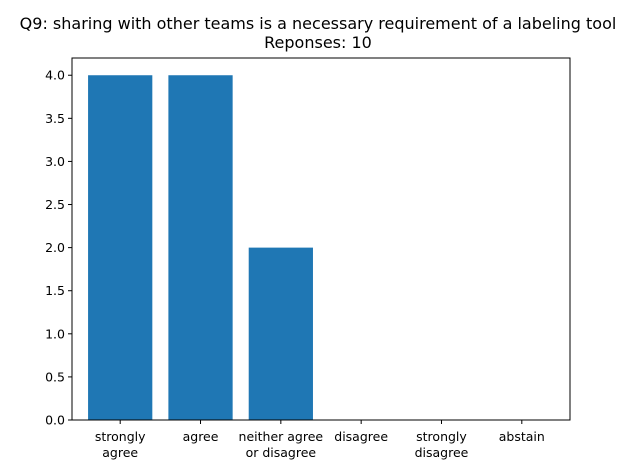 The height and width of the screenshot is (469, 639). What do you see at coordinates (55, 247) in the screenshot?
I see `y-tick-label: 2.0` at bounding box center [55, 247].